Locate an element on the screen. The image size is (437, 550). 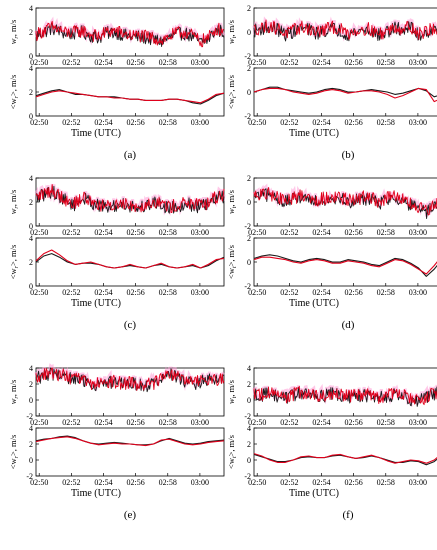
bottom-xtick-label: 02:56 is located at coordinates (136, 122).